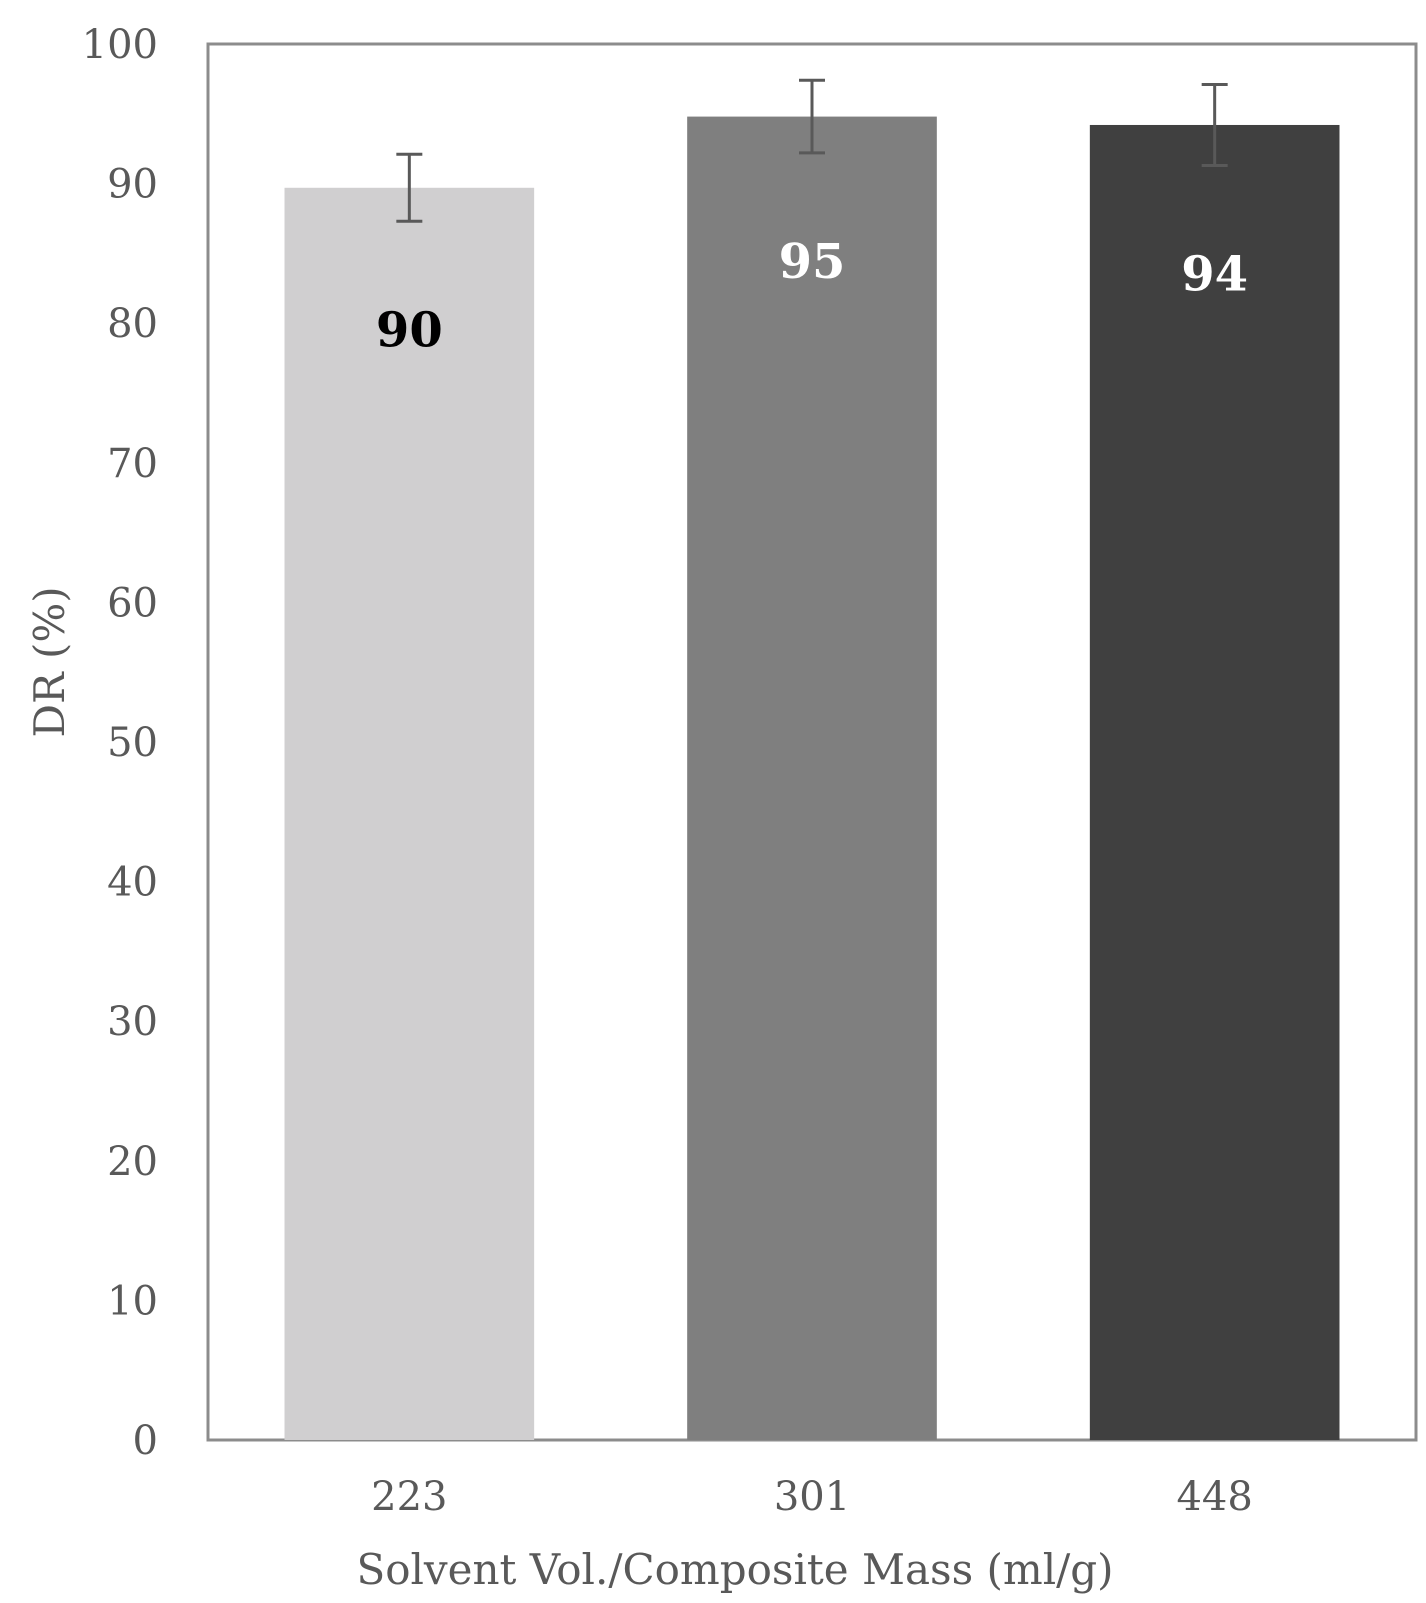  Describe the element at coordinates (132, 1022) in the screenshot. I see `y-tick-label: 30` at that location.